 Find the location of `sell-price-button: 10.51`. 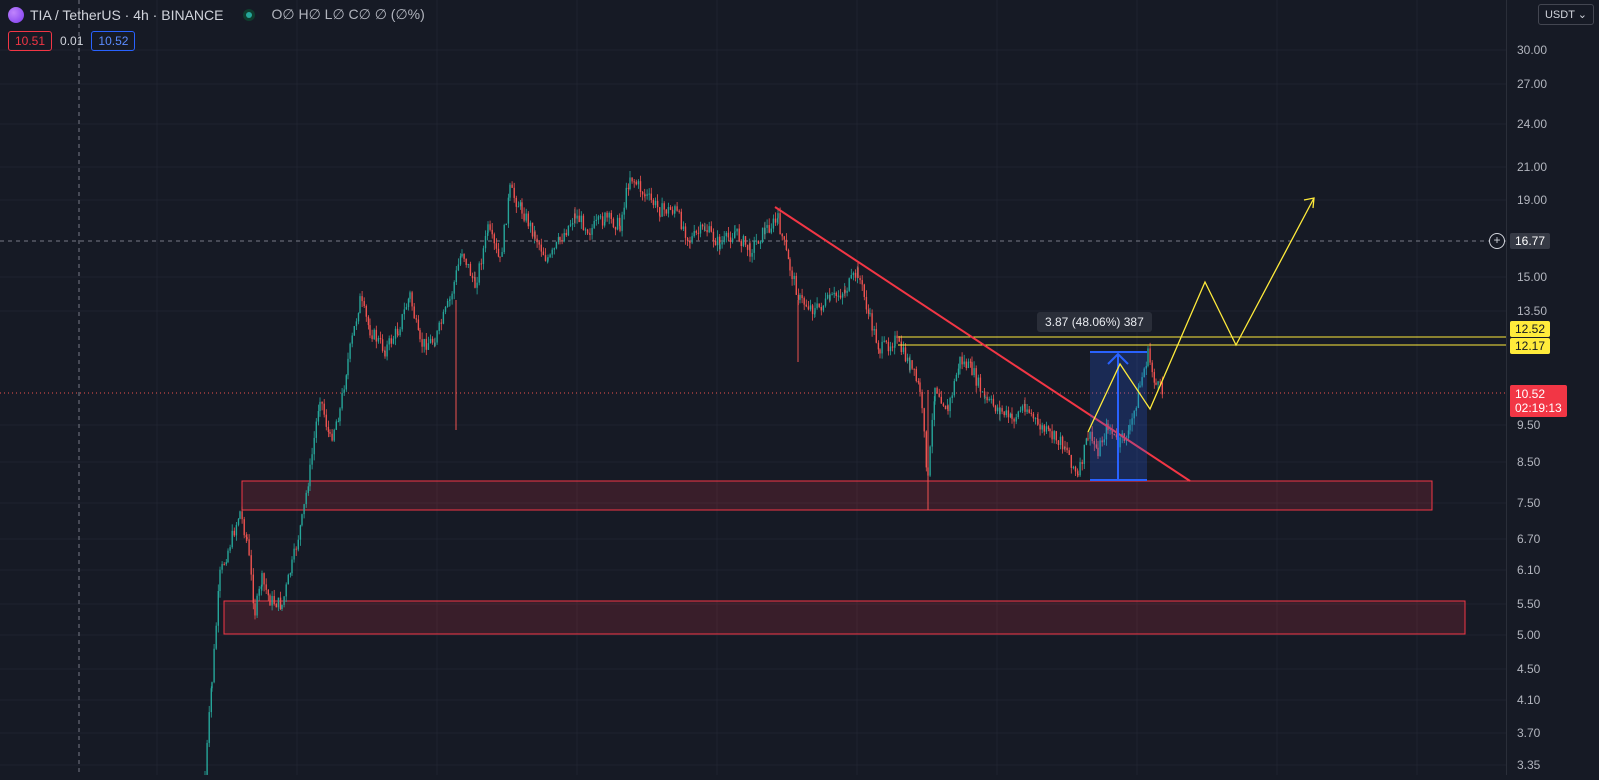

sell-price-button: 10.51 is located at coordinates (30, 41).